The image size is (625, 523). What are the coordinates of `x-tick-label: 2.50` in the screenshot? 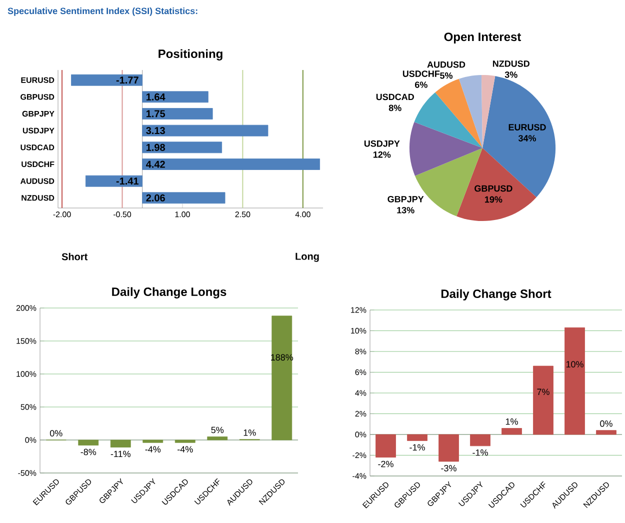 It's located at (242, 215).